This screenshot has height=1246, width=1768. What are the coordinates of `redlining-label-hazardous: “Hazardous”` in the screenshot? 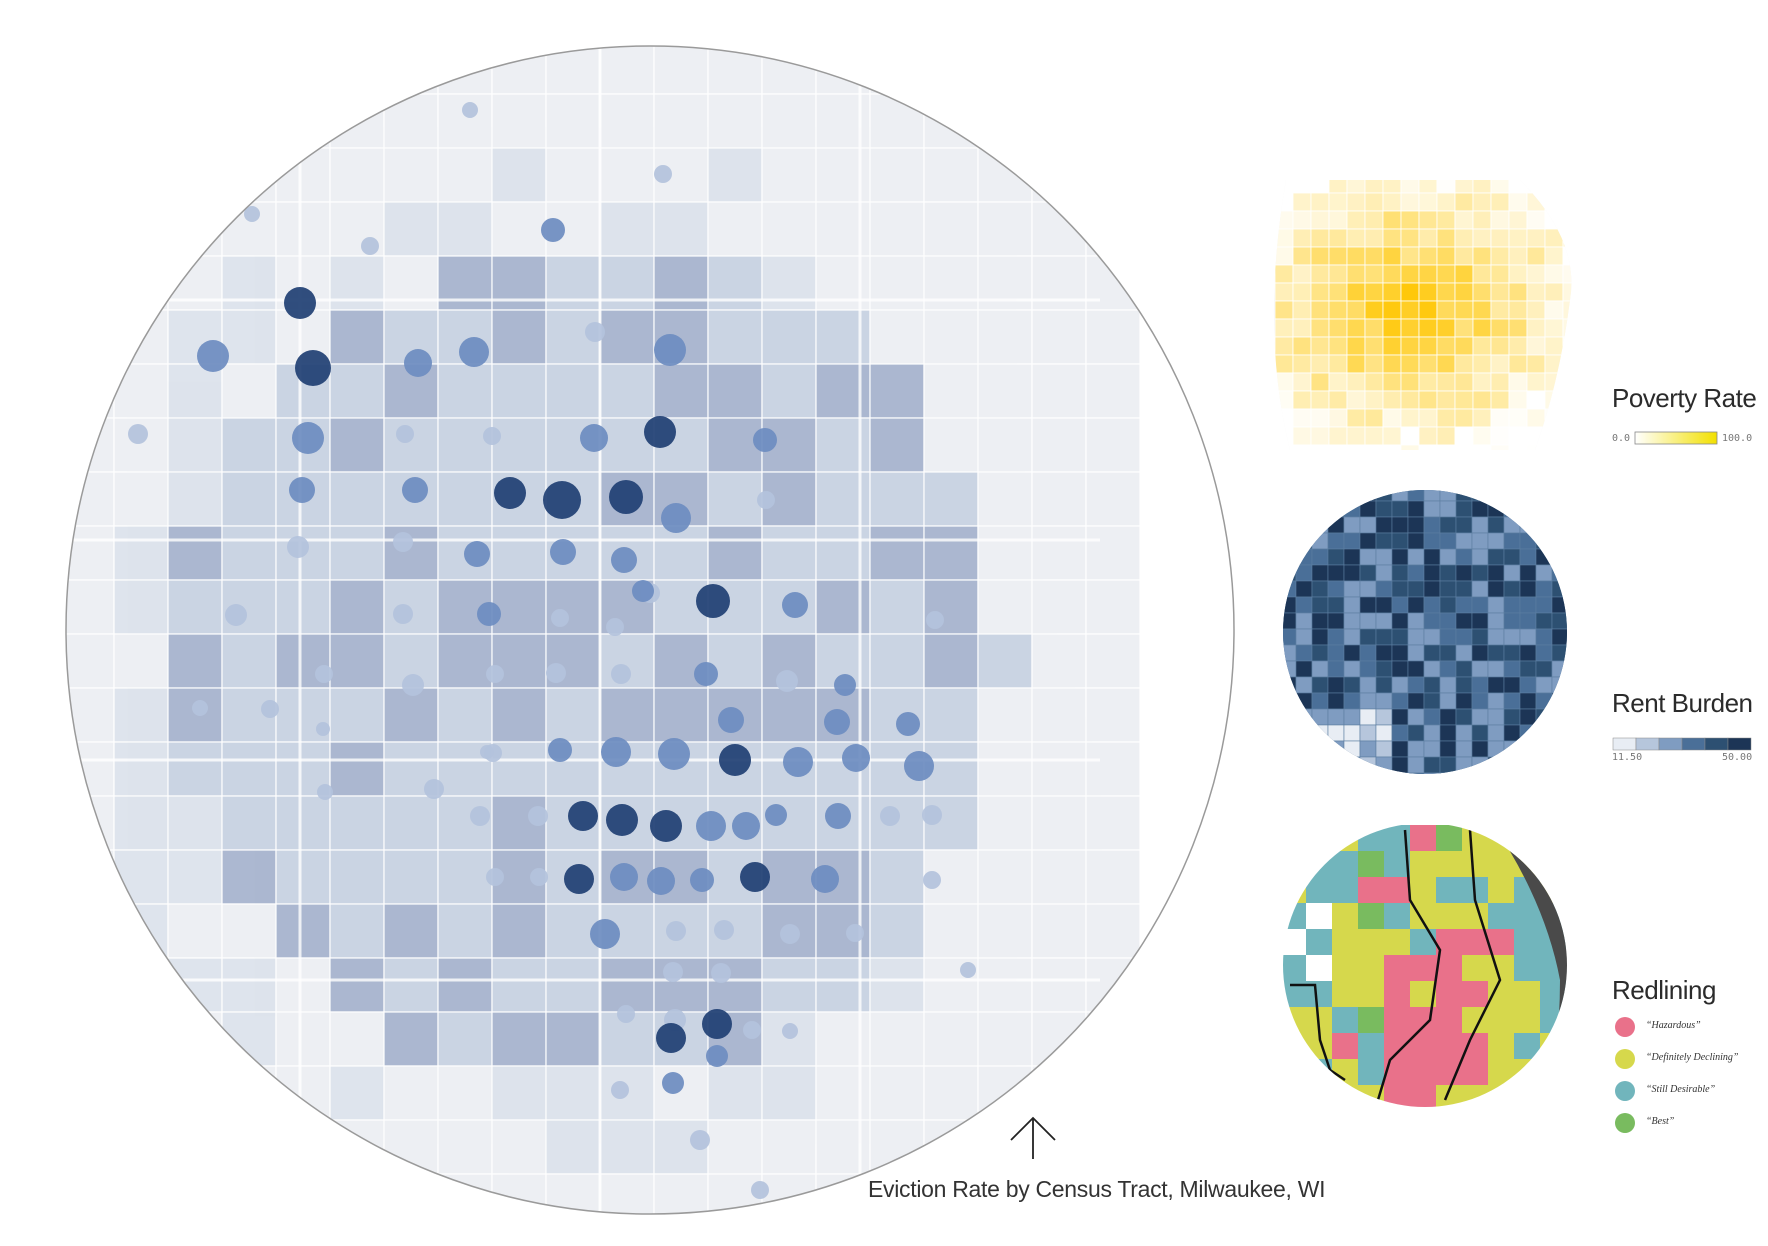 It's located at (1673, 1025).